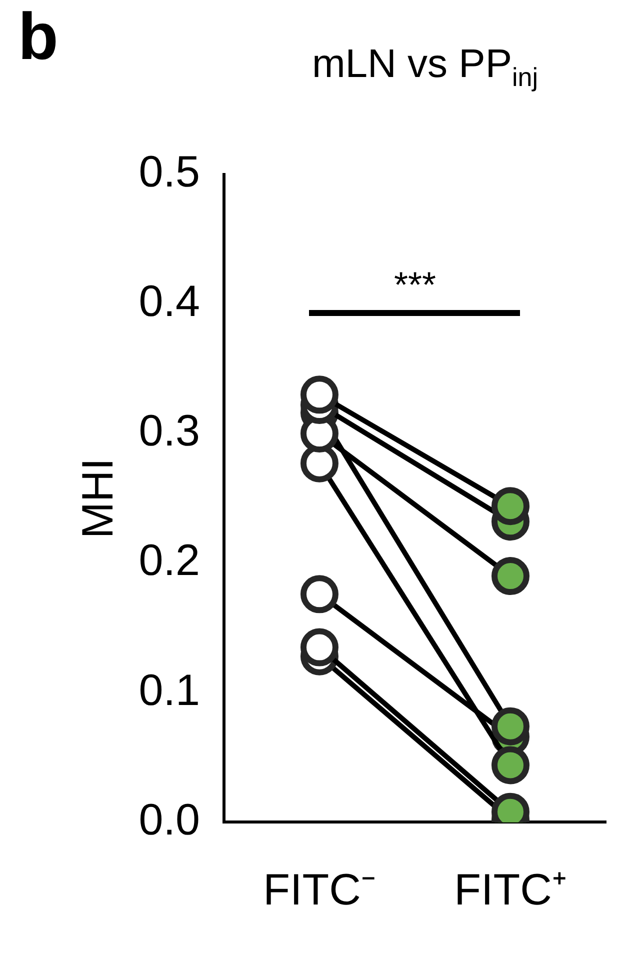  Describe the element at coordinates (510, 890) in the screenshot. I see `x-tick-label: FITC⁺` at that location.